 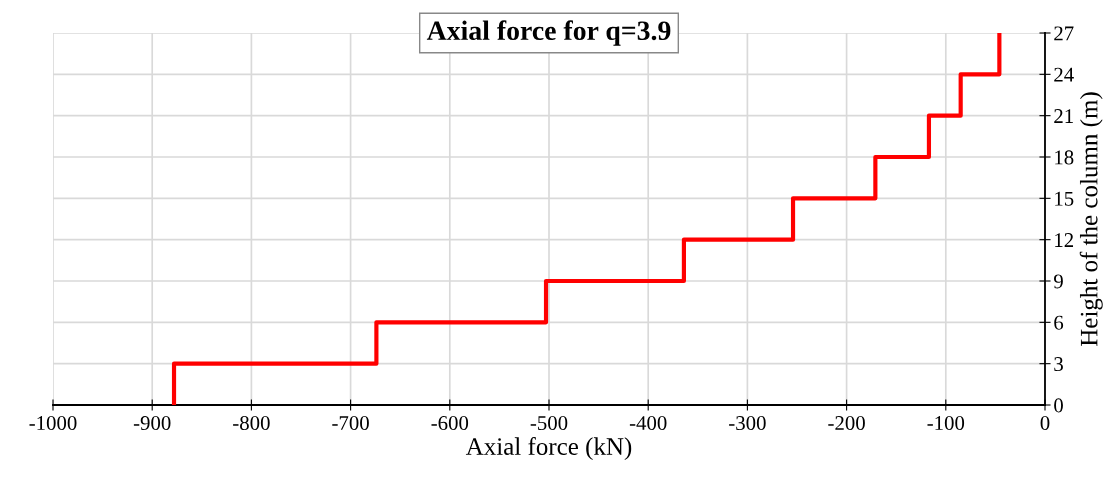 I want to click on x-axis-title: Axial force (kN), so click(x=548, y=449).